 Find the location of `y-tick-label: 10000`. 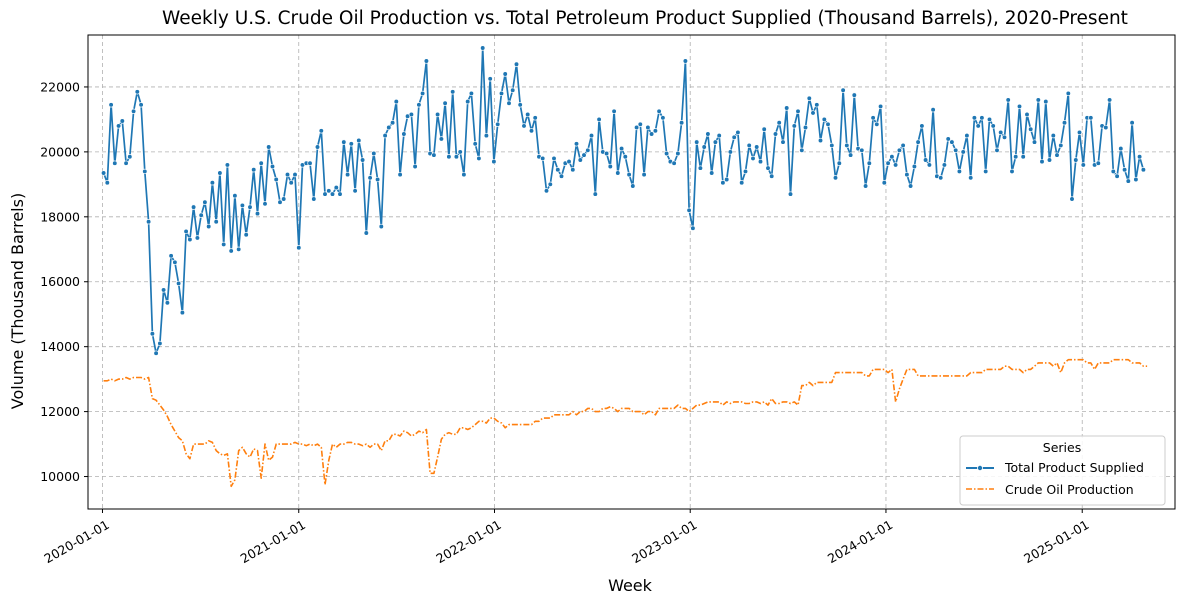

y-tick-label: 10000 is located at coordinates (60, 476).